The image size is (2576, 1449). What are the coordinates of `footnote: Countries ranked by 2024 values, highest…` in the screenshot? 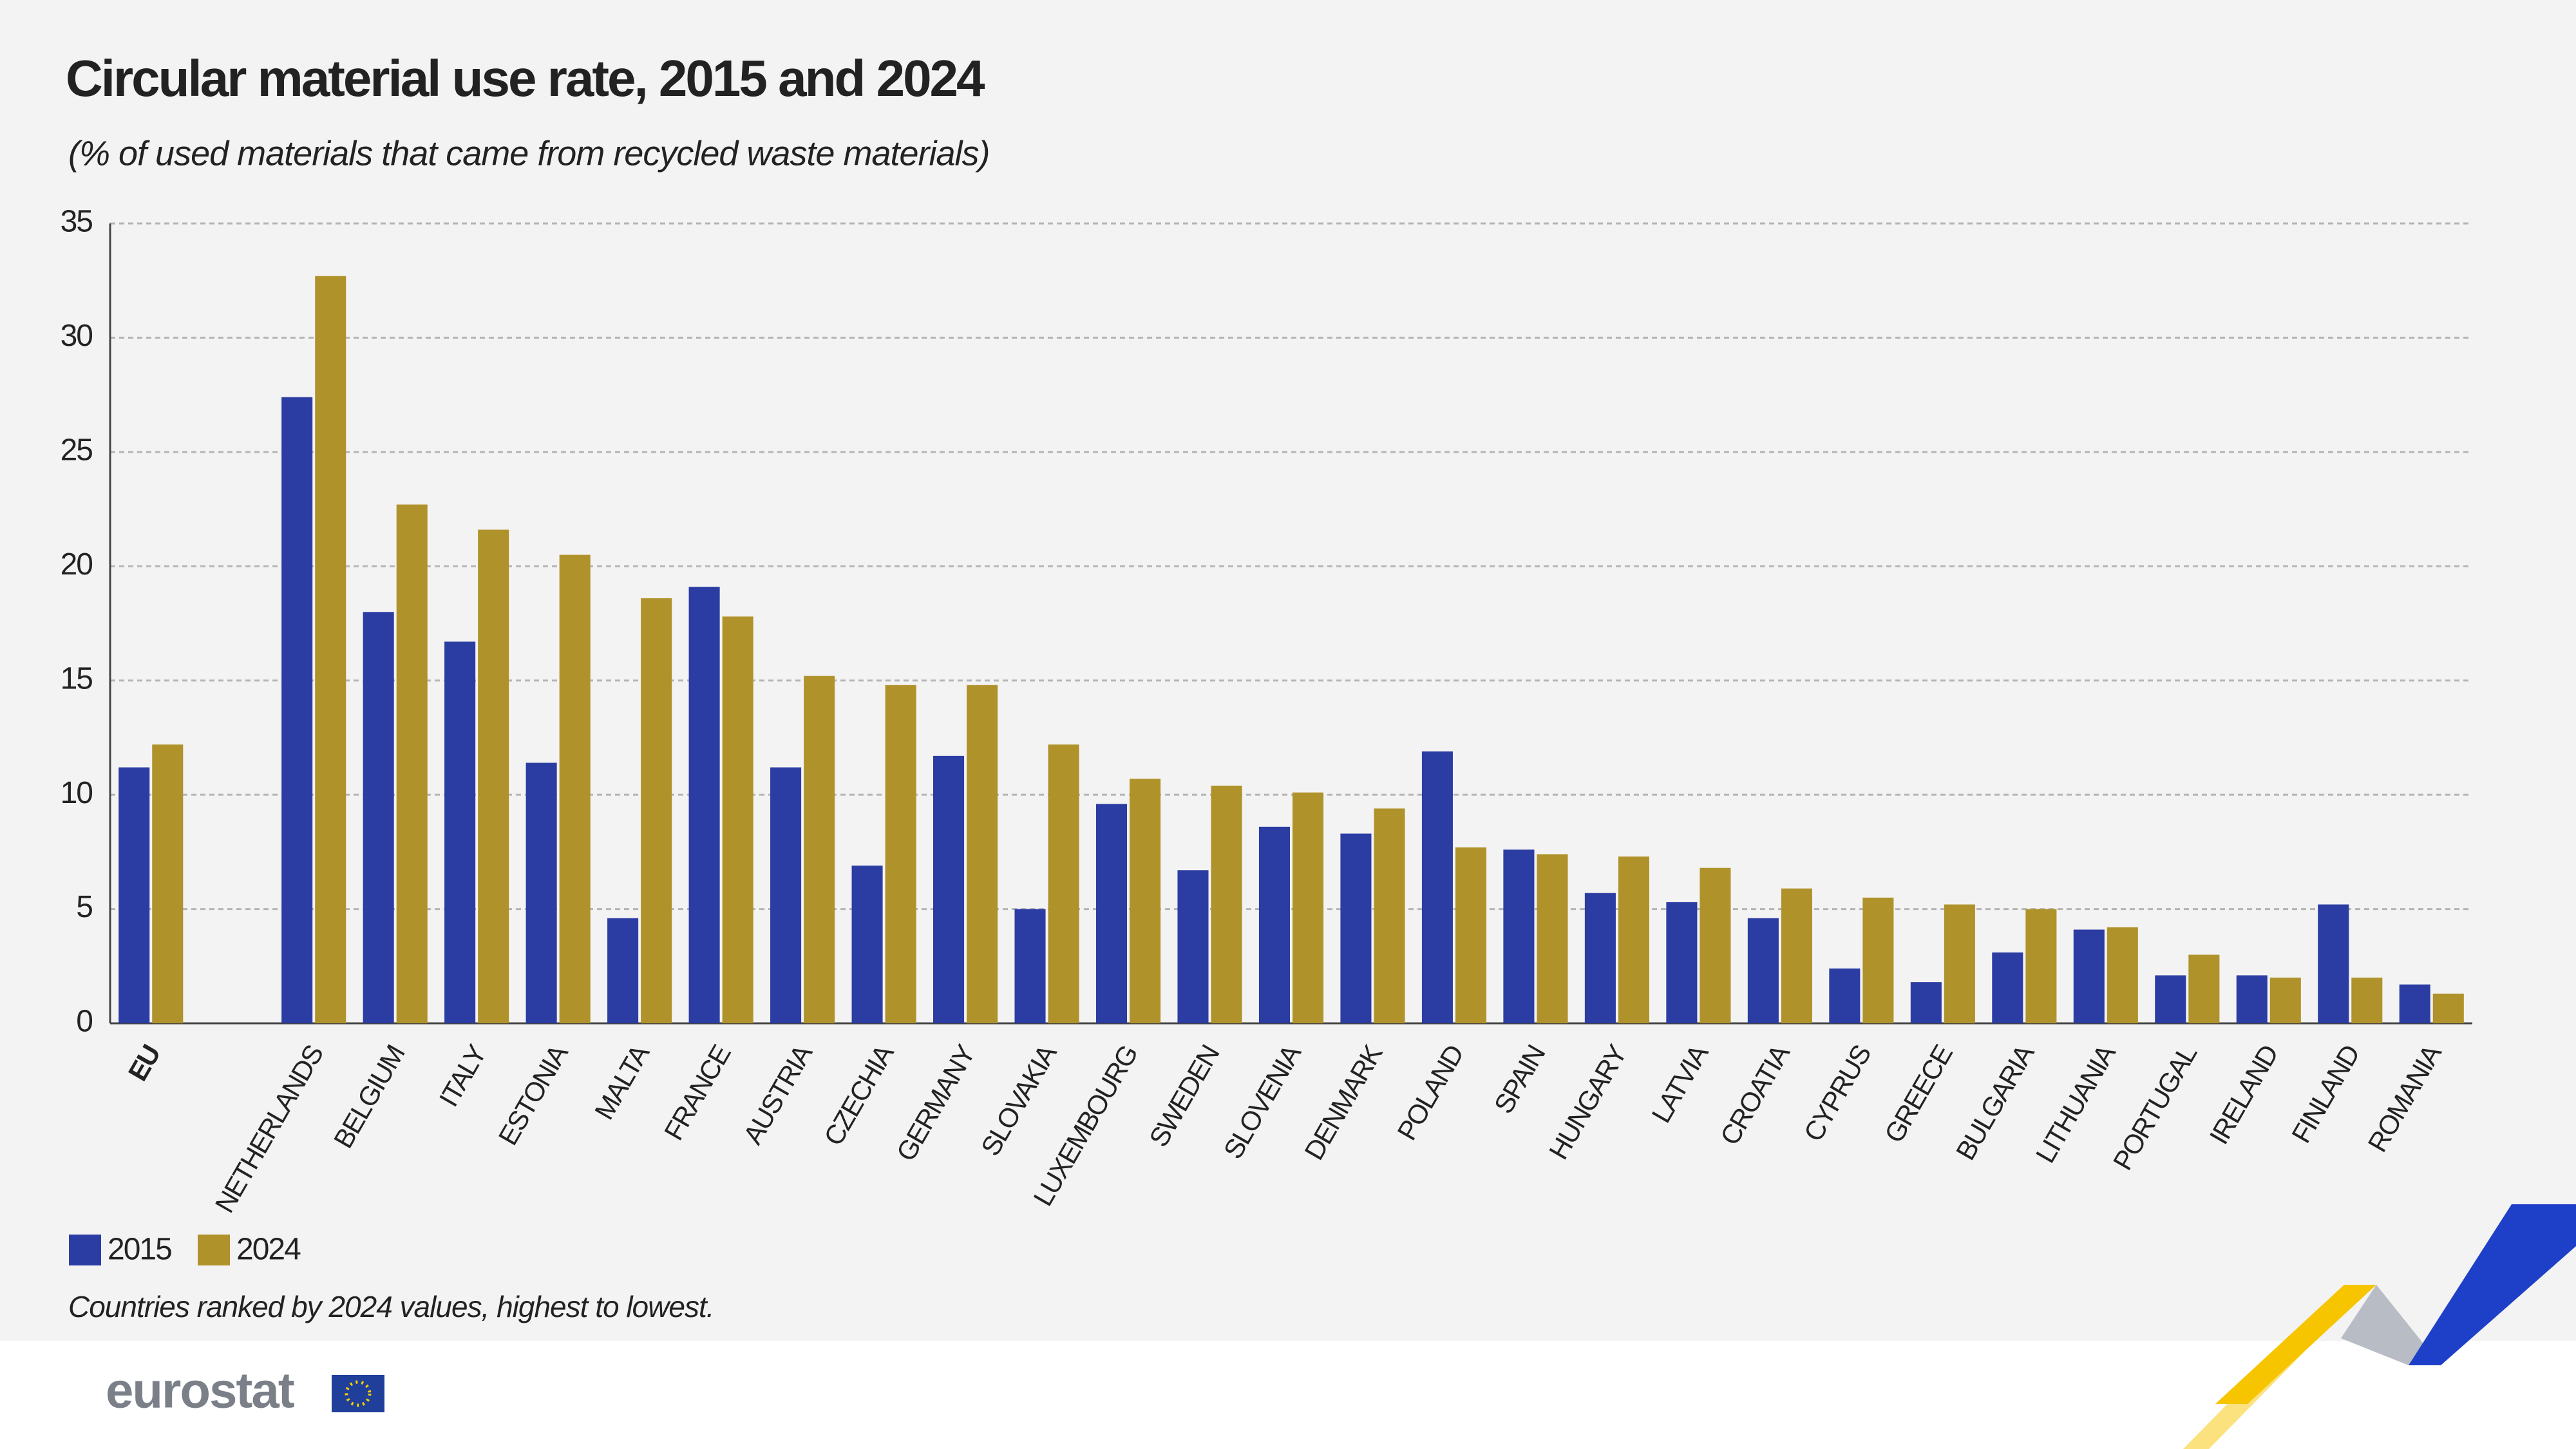 It's located at (391, 1306).